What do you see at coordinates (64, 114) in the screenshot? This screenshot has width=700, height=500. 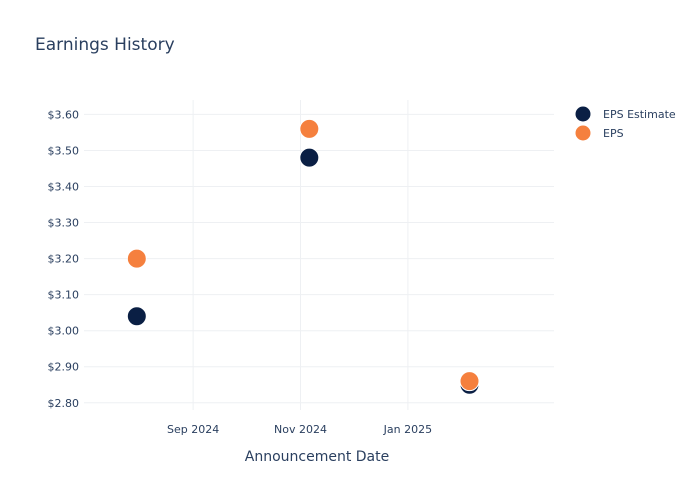 I see `y-tick-label: $3.60` at bounding box center [64, 114].